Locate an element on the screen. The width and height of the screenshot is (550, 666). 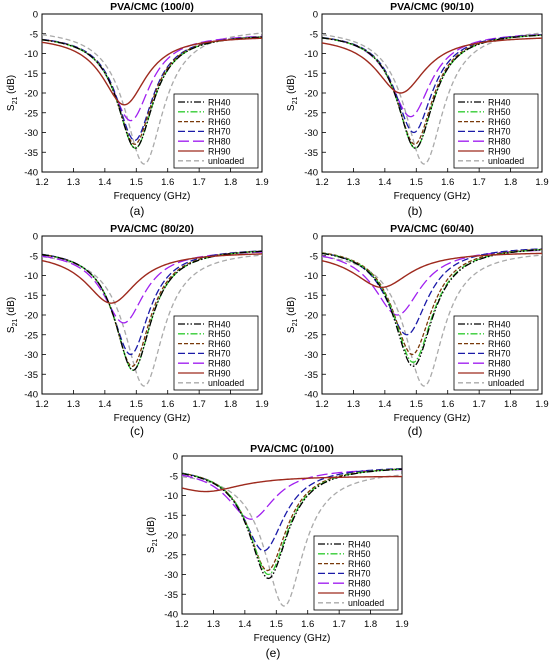
panel-caption: (d) is located at coordinates (415, 431).